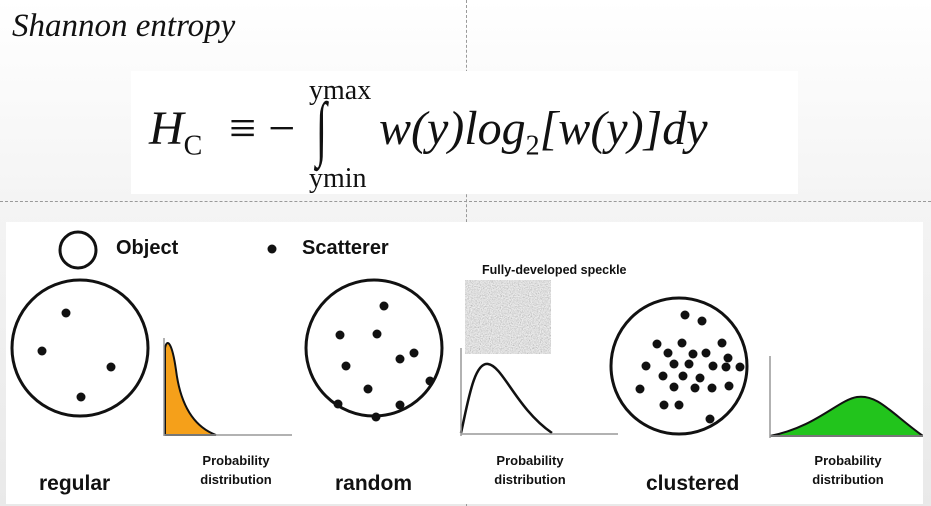 The width and height of the screenshot is (931, 506). Describe the element at coordinates (530, 470) in the screenshot. I see `distribution-label-random: Probability distribution` at that location.